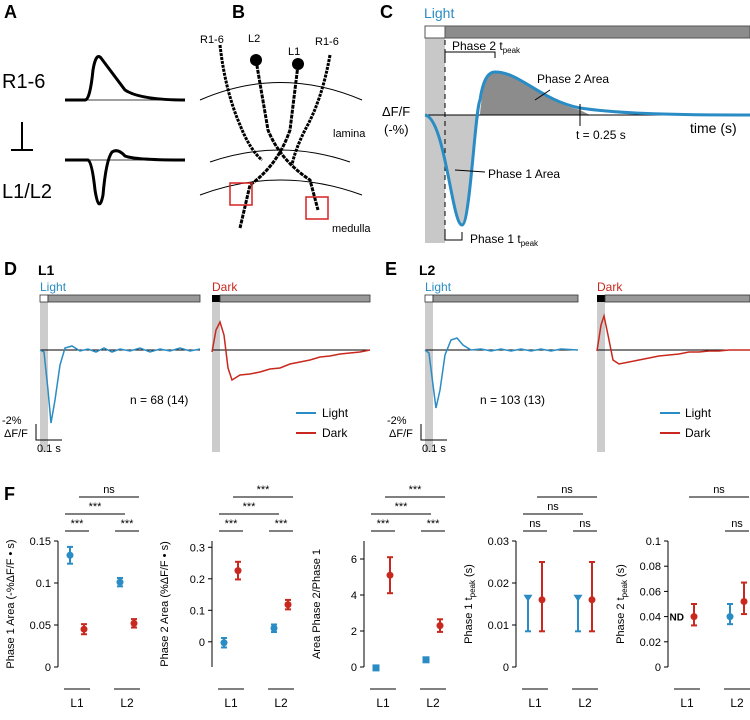 This screenshot has height=720, width=750. What do you see at coordinates (401, 434) in the screenshot?
I see `scale-label: ΔF/F` at bounding box center [401, 434].